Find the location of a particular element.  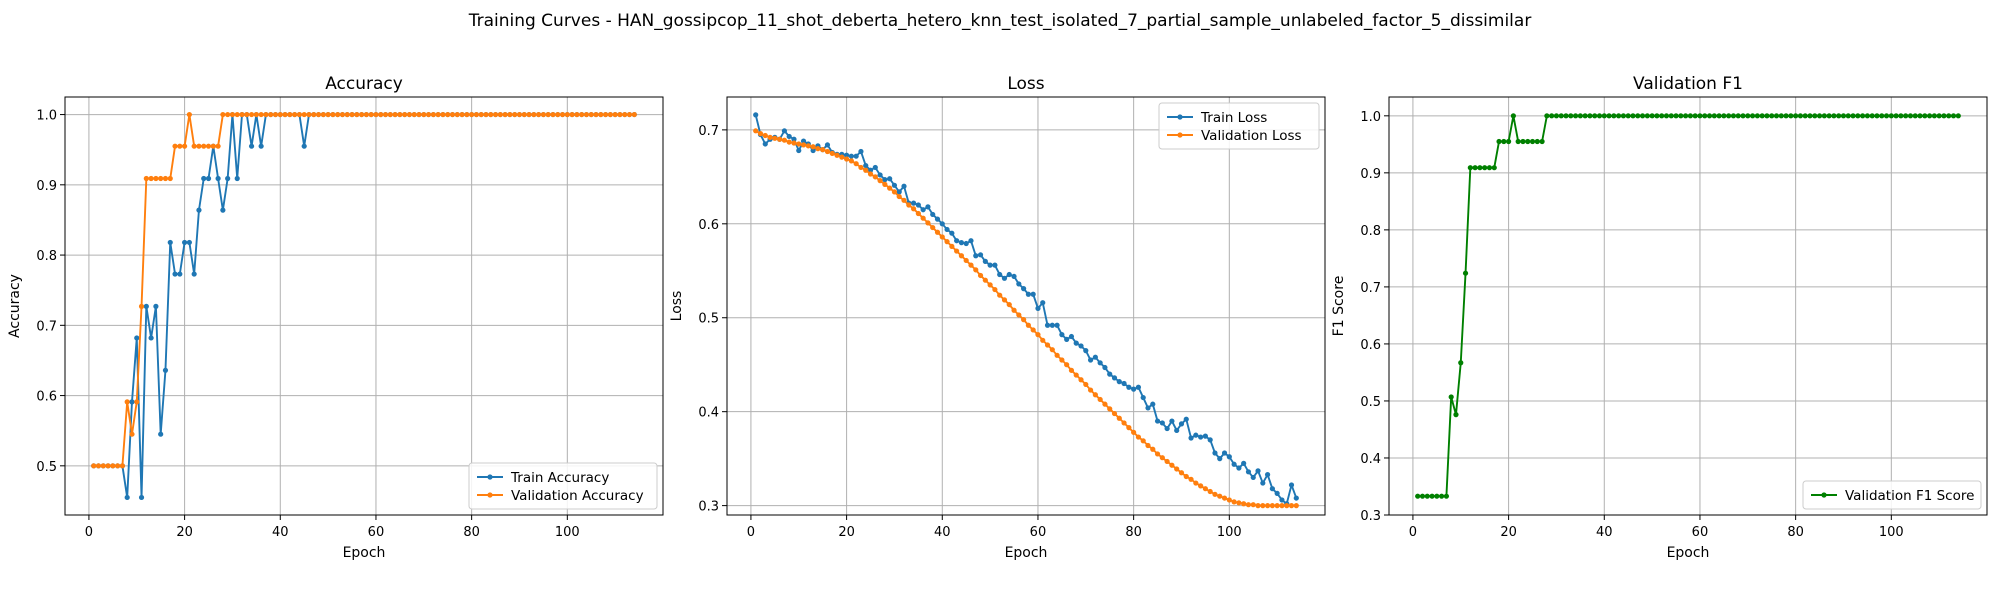

y-tick-label: 0.3 is located at coordinates (1370, 516).